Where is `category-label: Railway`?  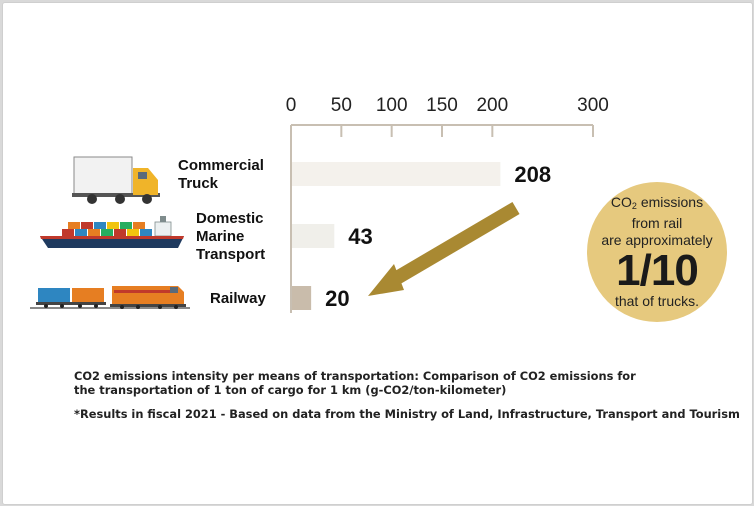 category-label: Railway is located at coordinates (238, 298).